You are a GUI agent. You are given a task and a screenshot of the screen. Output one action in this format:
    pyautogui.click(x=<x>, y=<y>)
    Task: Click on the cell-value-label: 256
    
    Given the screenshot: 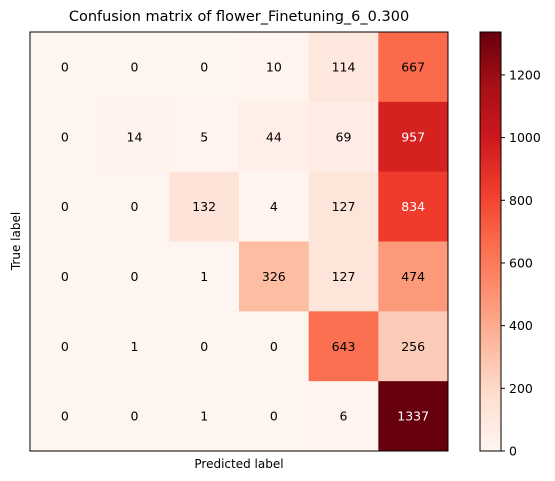 What is the action you would take?
    pyautogui.click(x=413, y=346)
    